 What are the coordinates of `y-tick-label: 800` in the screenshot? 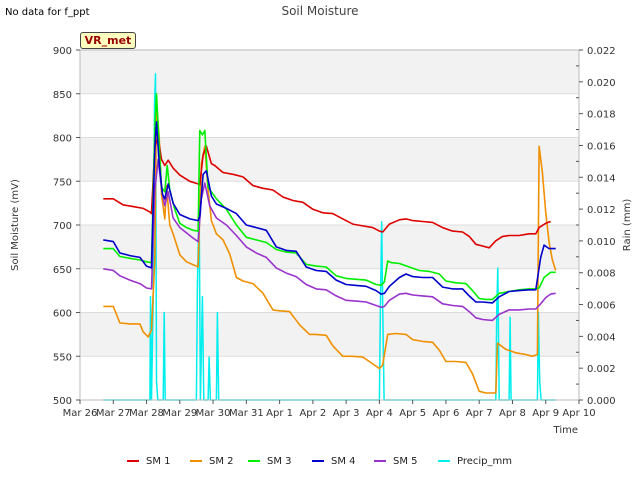 It's located at (62, 139).